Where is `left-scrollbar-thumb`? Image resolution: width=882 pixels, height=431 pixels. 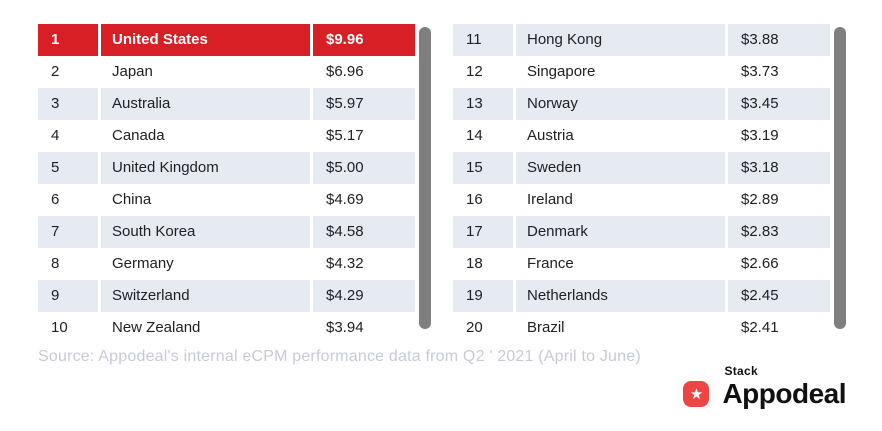
left-scrollbar-thumb is located at coordinates (425, 178).